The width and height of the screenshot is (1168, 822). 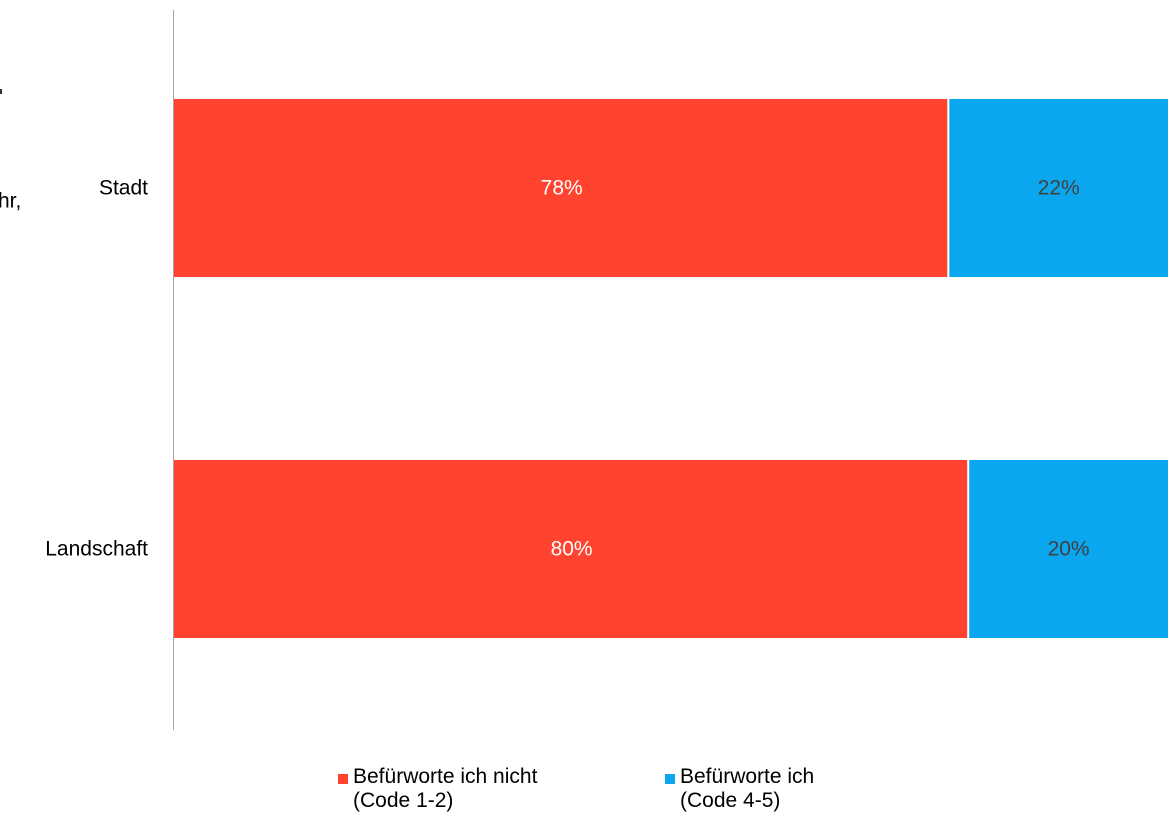 I want to click on legend-item-series-2: Befürworte ich (Code 4-5), so click(x=739, y=789).